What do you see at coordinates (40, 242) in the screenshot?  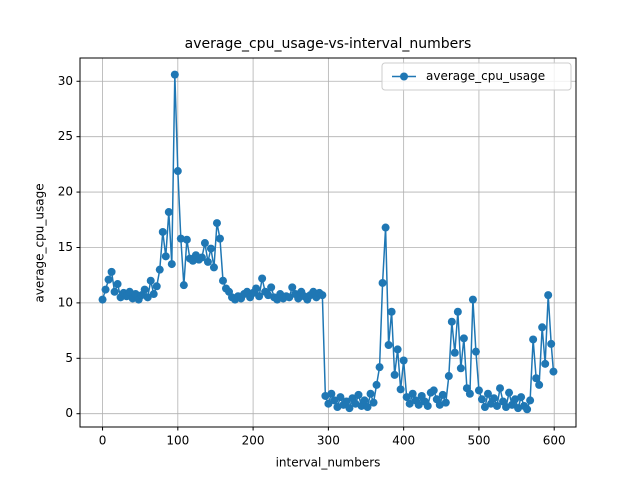 I see `y-axis-label: average_cpu_usage` at bounding box center [40, 242].